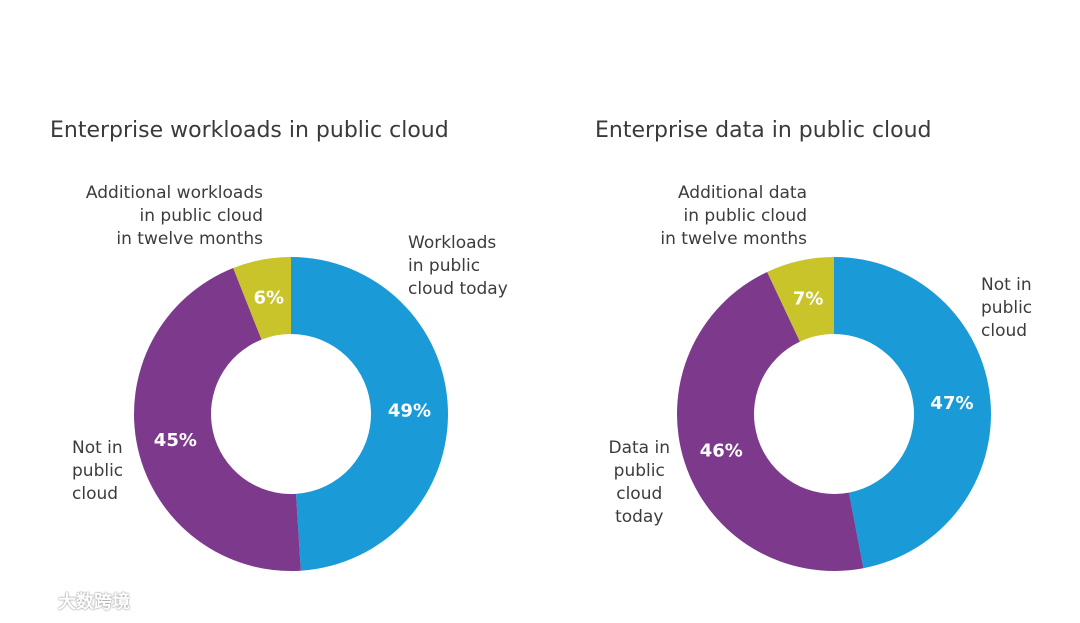 This screenshot has width=1080, height=623. What do you see at coordinates (269, 298) in the screenshot?
I see `slice-value-label: 6%` at bounding box center [269, 298].